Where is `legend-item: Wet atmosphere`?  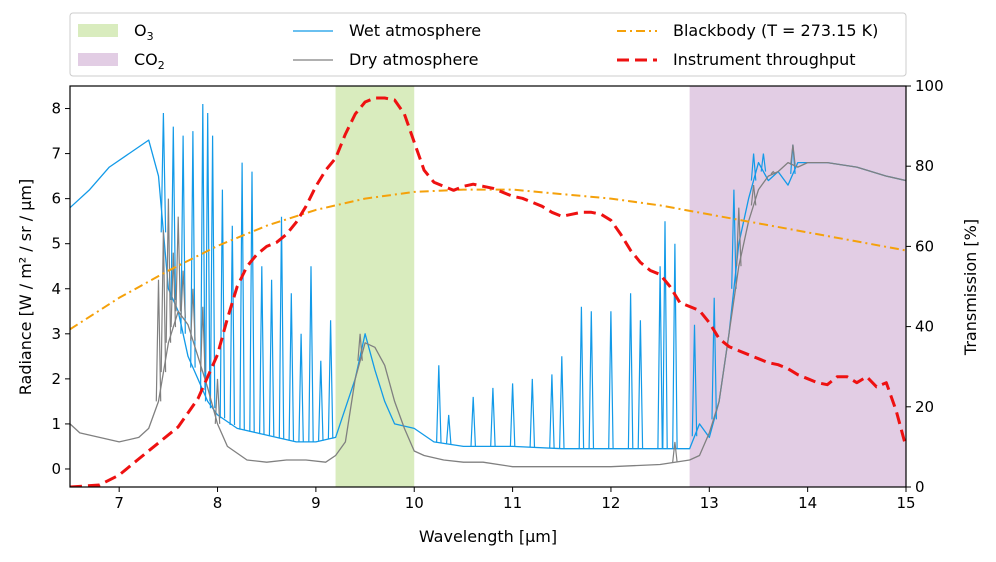 legend-item: Wet atmosphere is located at coordinates (387, 30).